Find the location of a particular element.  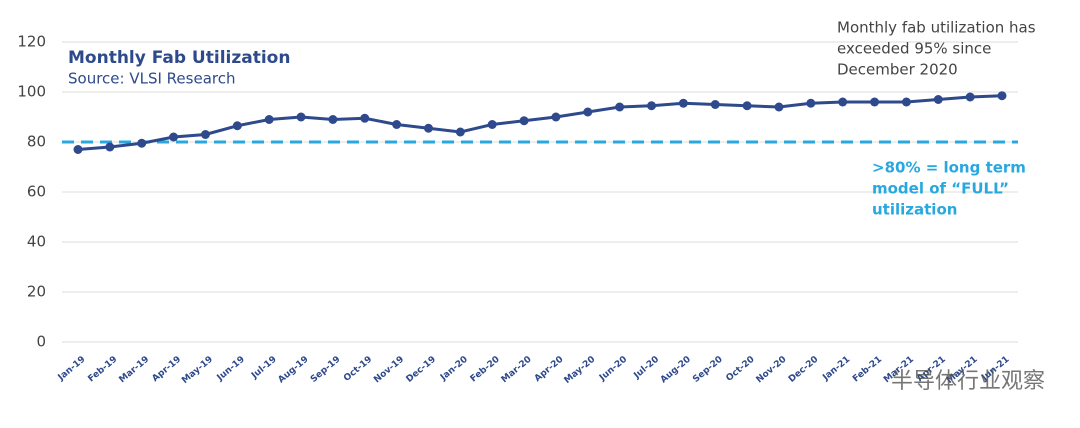

x-tick-label: Jan-21 is located at coordinates (836, 369).